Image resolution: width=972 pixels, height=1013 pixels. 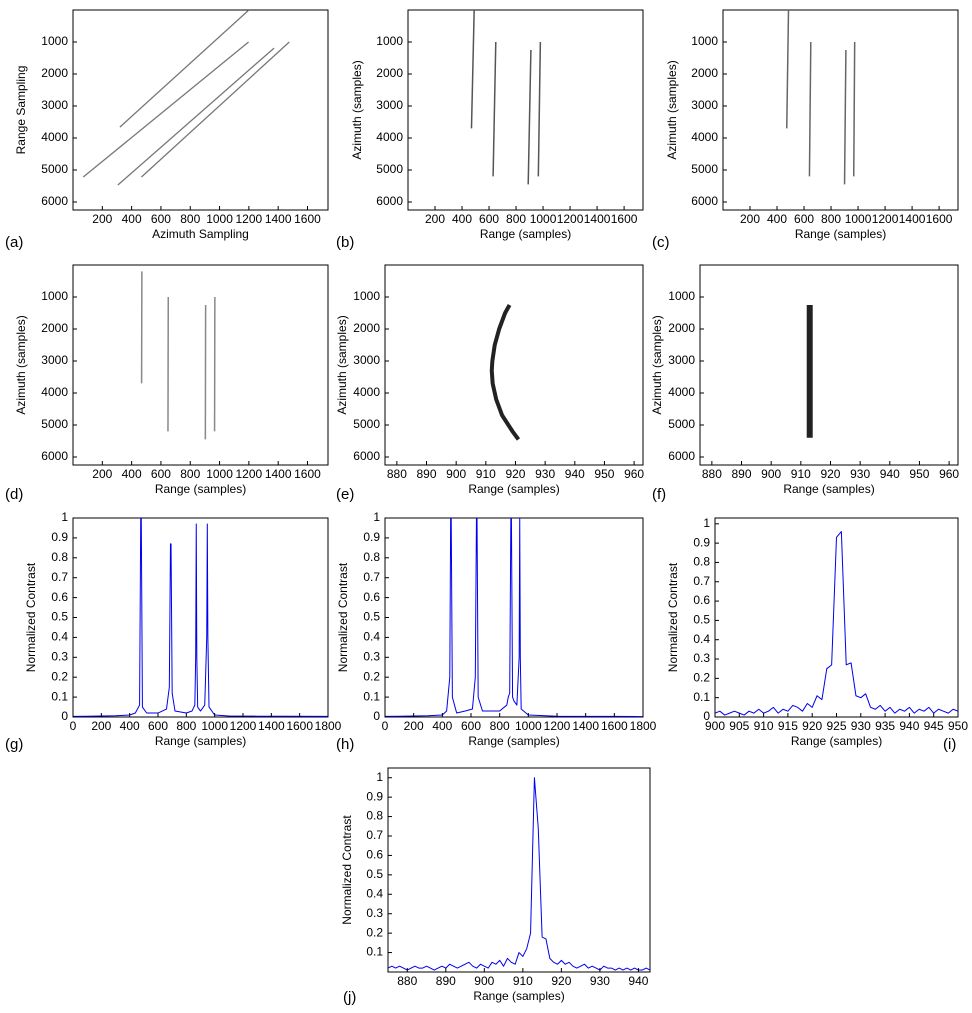 I want to click on panel-label: (a), so click(x=14, y=242).